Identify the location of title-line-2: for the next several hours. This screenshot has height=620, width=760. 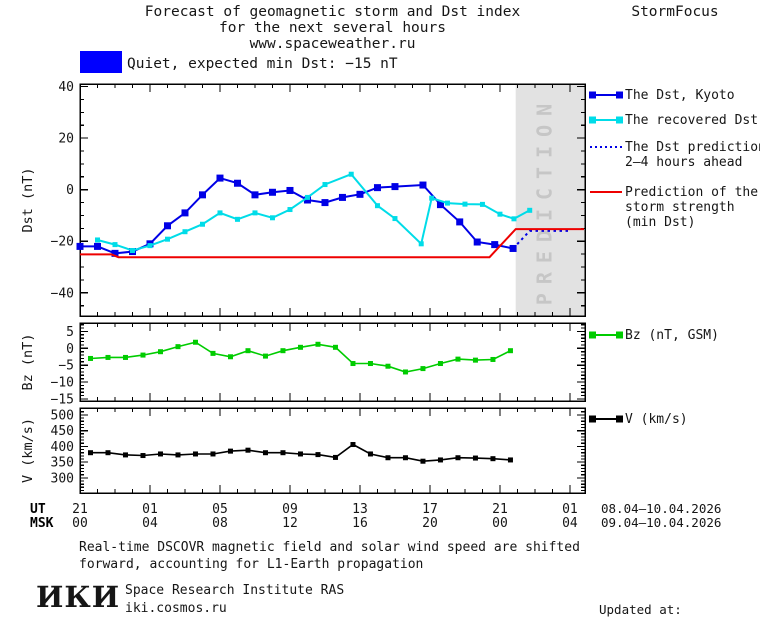
(332, 28).